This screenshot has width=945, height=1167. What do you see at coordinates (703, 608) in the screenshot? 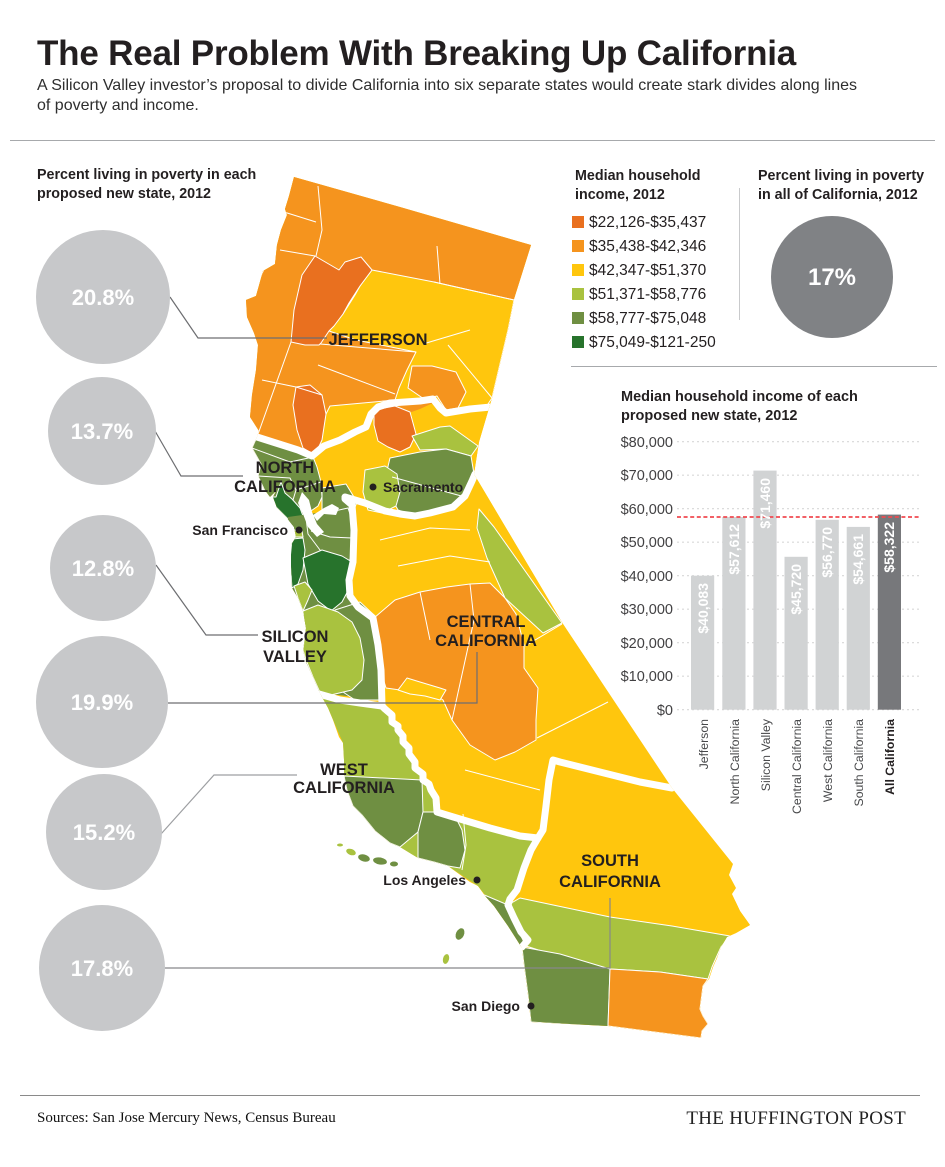
I see `svg-text: $40,083` at bounding box center [703, 608].